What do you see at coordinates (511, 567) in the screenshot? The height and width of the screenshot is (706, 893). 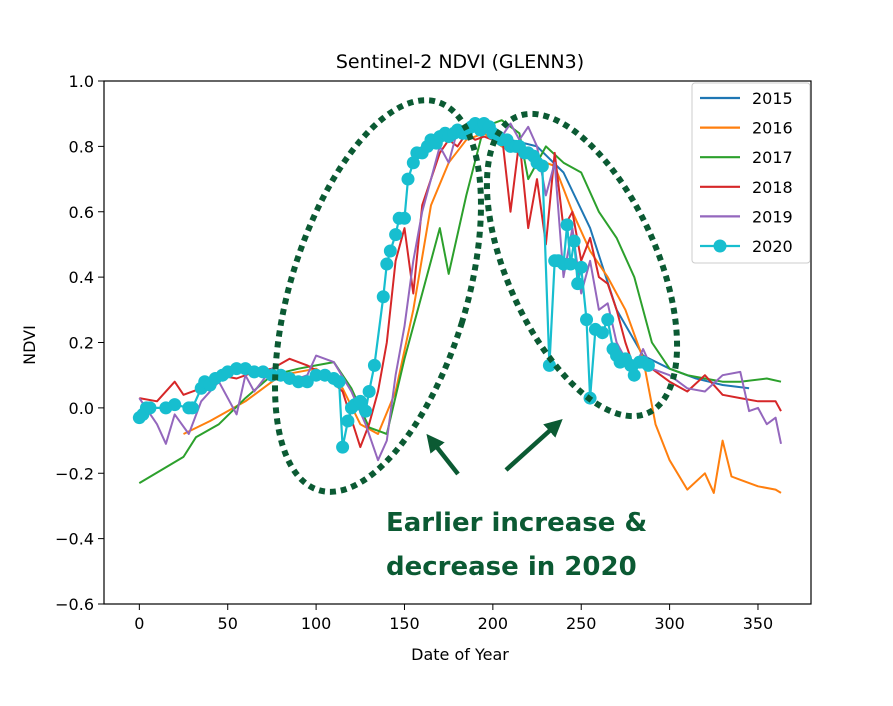 I see `annotation-text-line2: decrease in 2020` at bounding box center [511, 567].